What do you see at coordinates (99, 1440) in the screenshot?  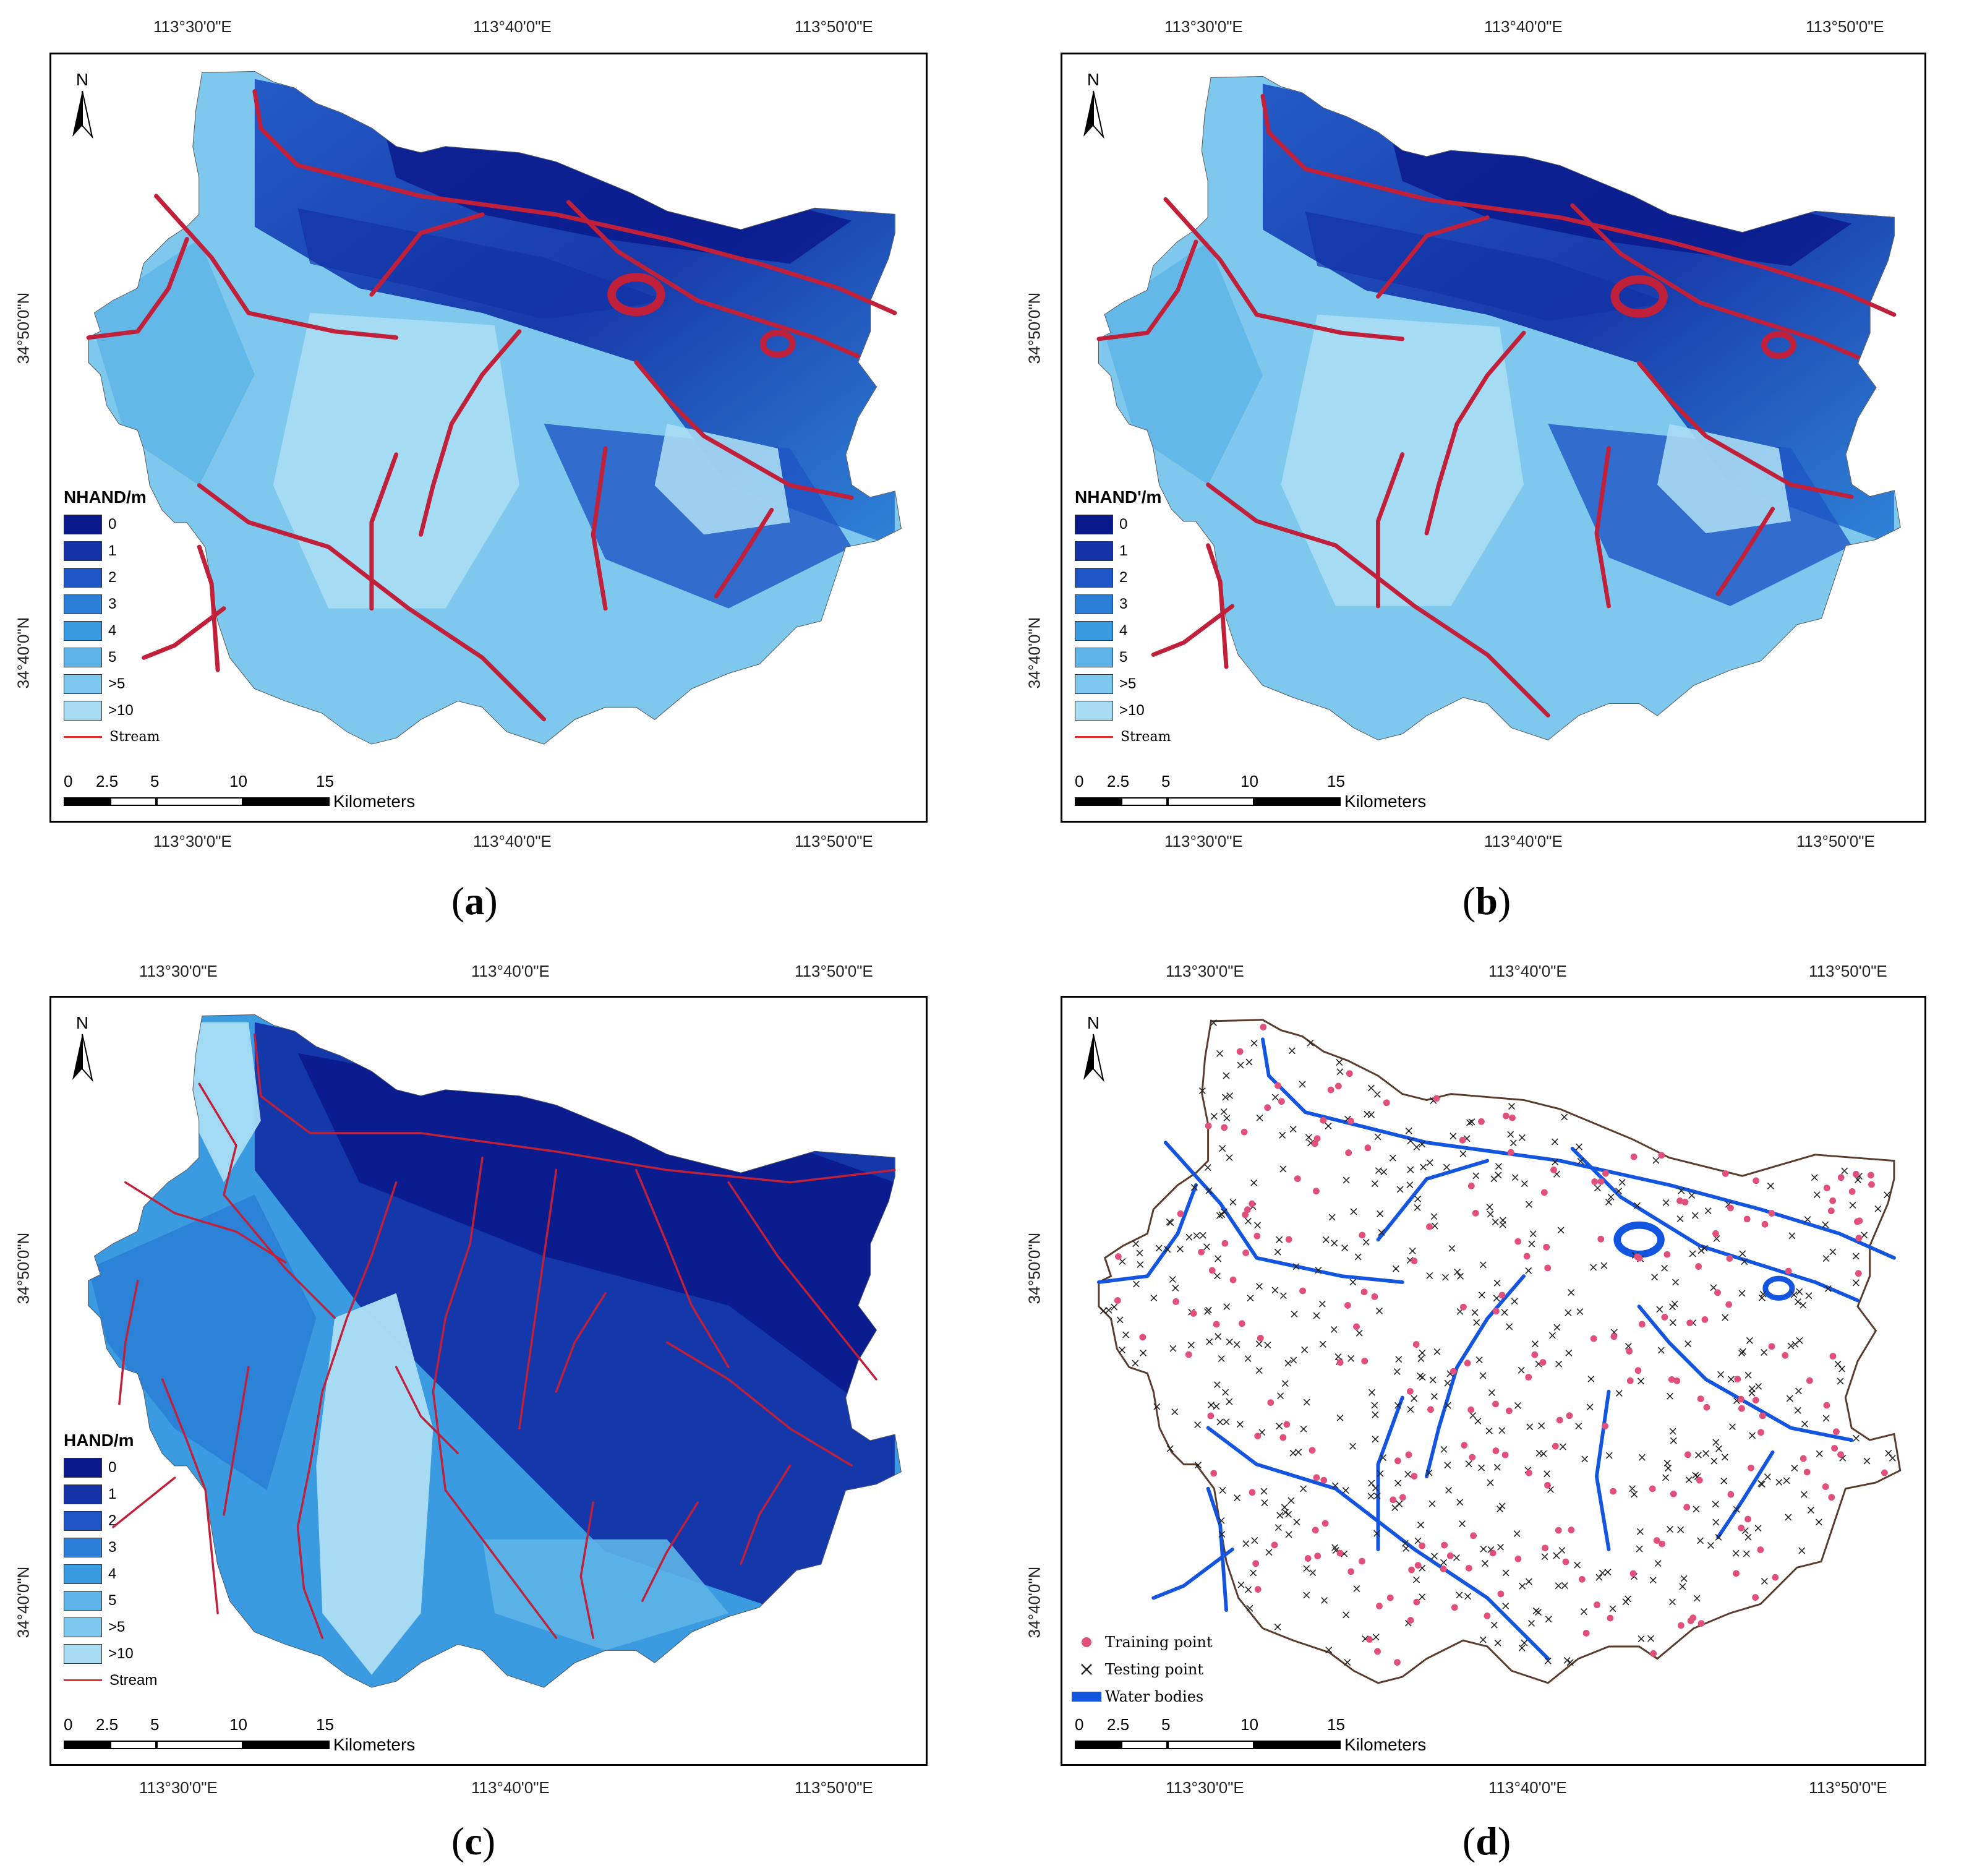 I see `legend-title: HAND/m` at bounding box center [99, 1440].